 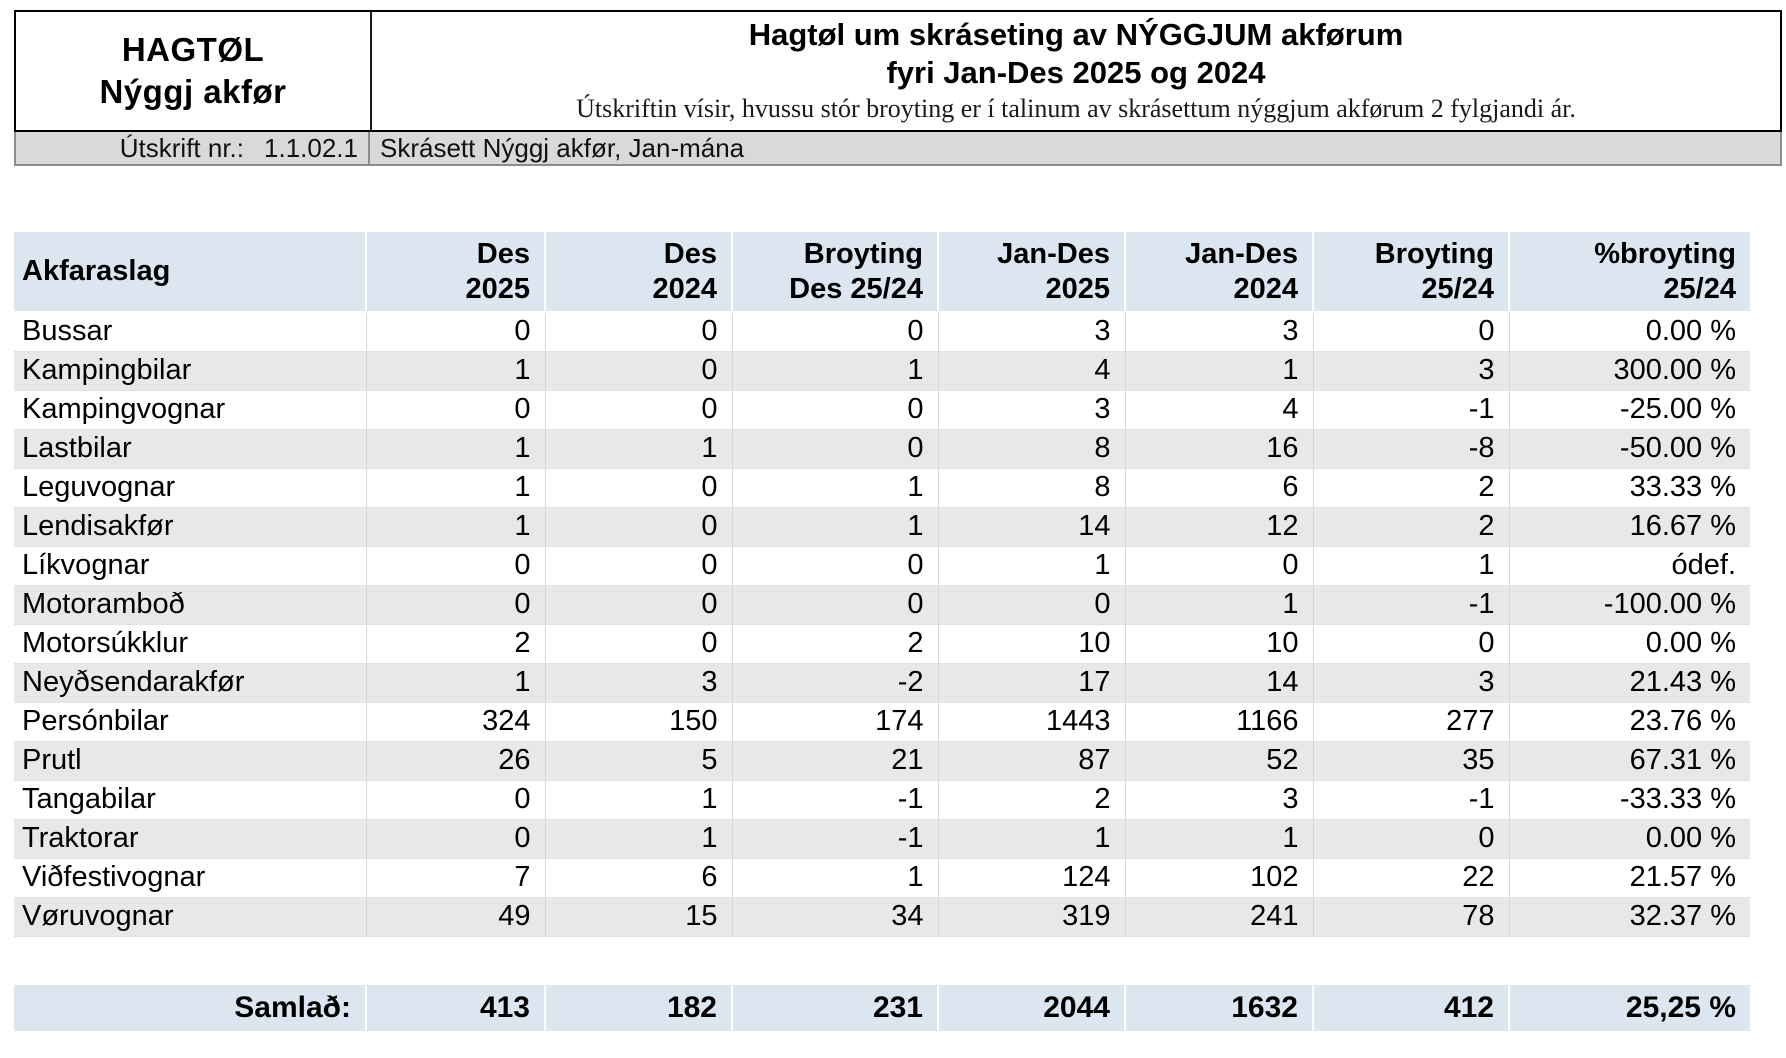 I want to click on table-row: Vøruvognar 49 15 34 319 241 78 32.37 %, so click(x=882, y=917).